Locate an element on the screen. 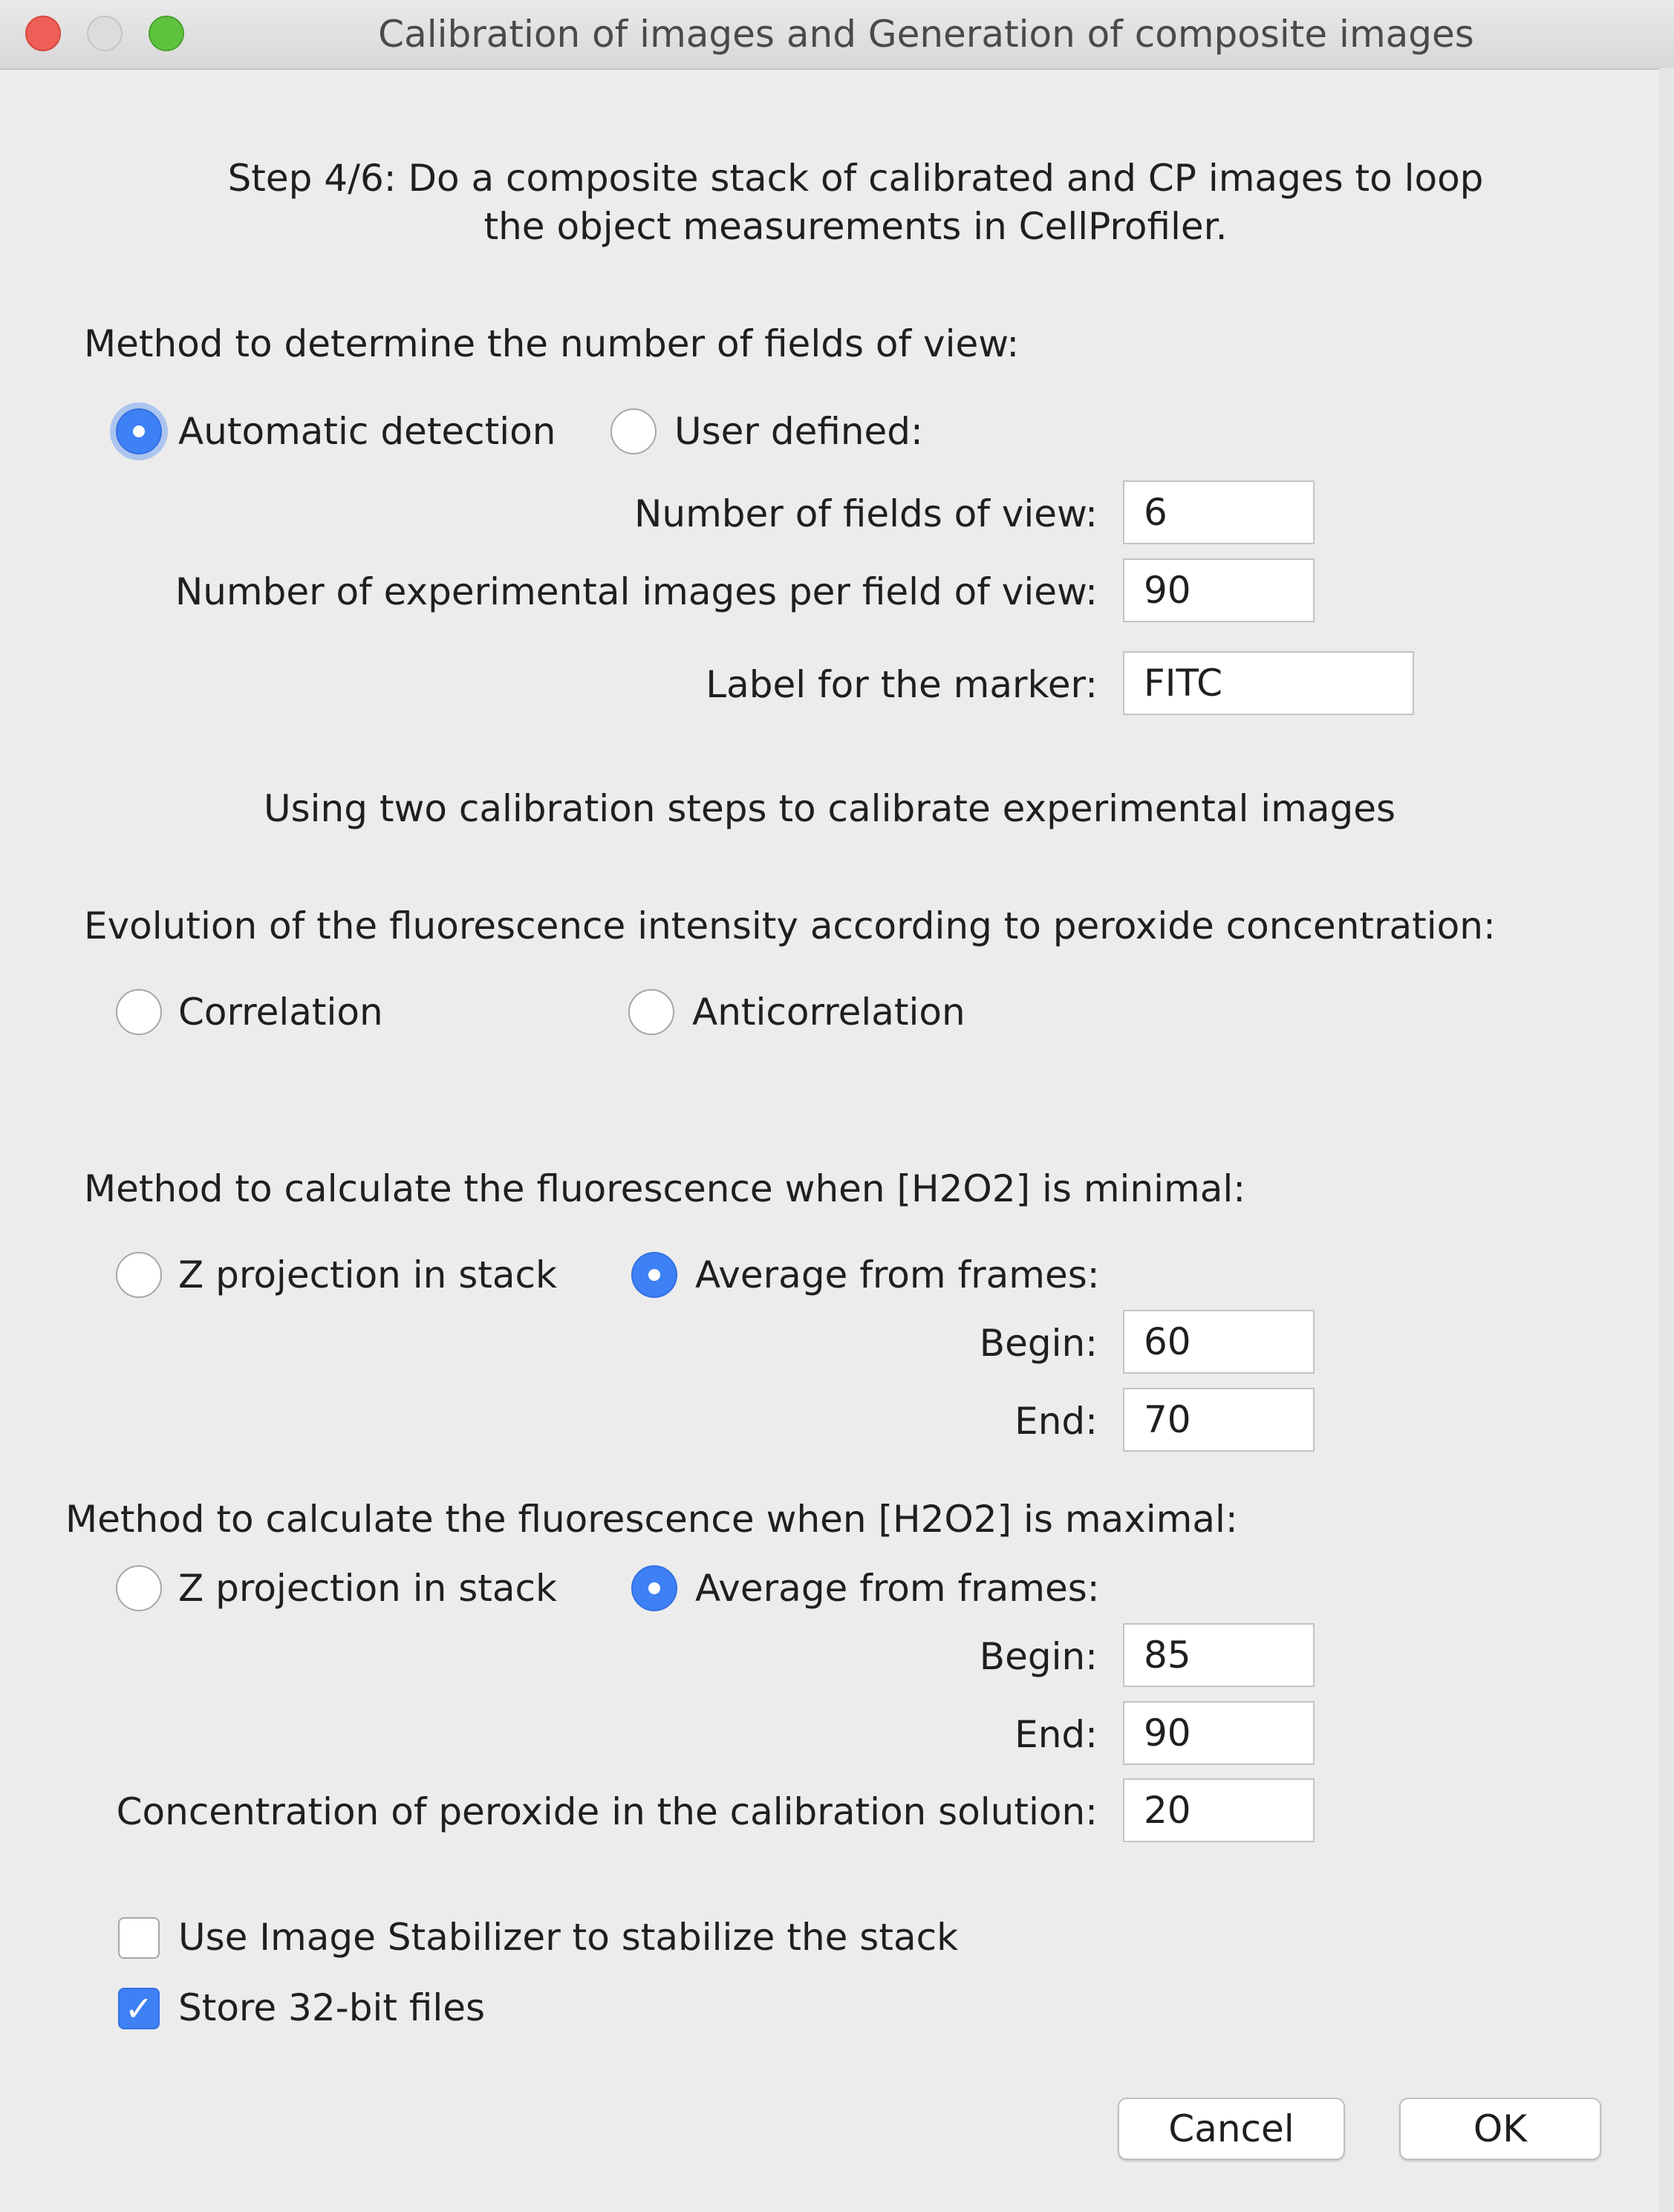  correlation-radio is located at coordinates (139, 1012).